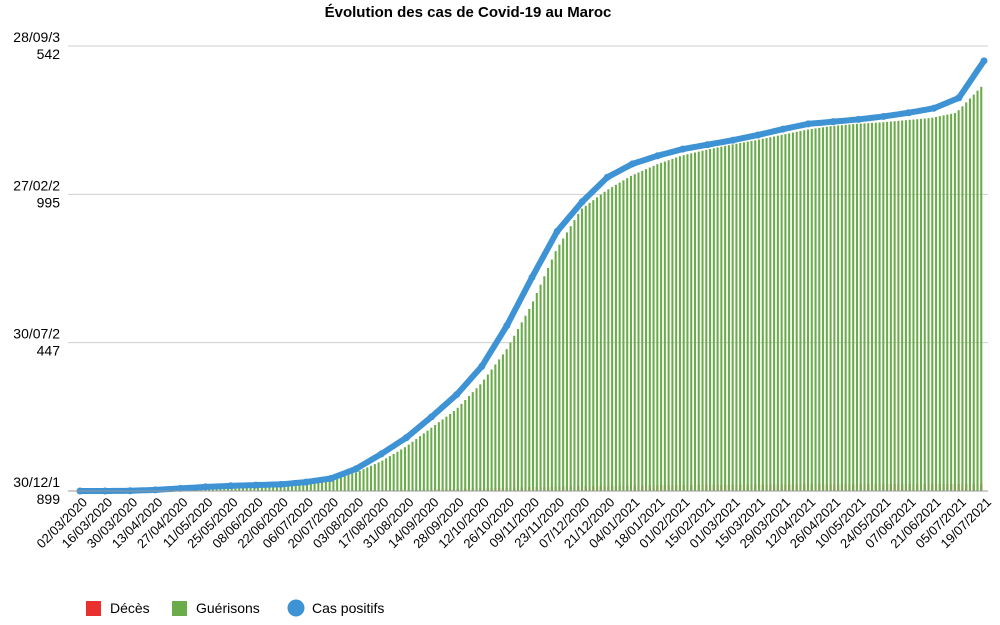 The image size is (1000, 625). I want to click on legend-label-cas-positifs: Cas positifs, so click(348, 608).